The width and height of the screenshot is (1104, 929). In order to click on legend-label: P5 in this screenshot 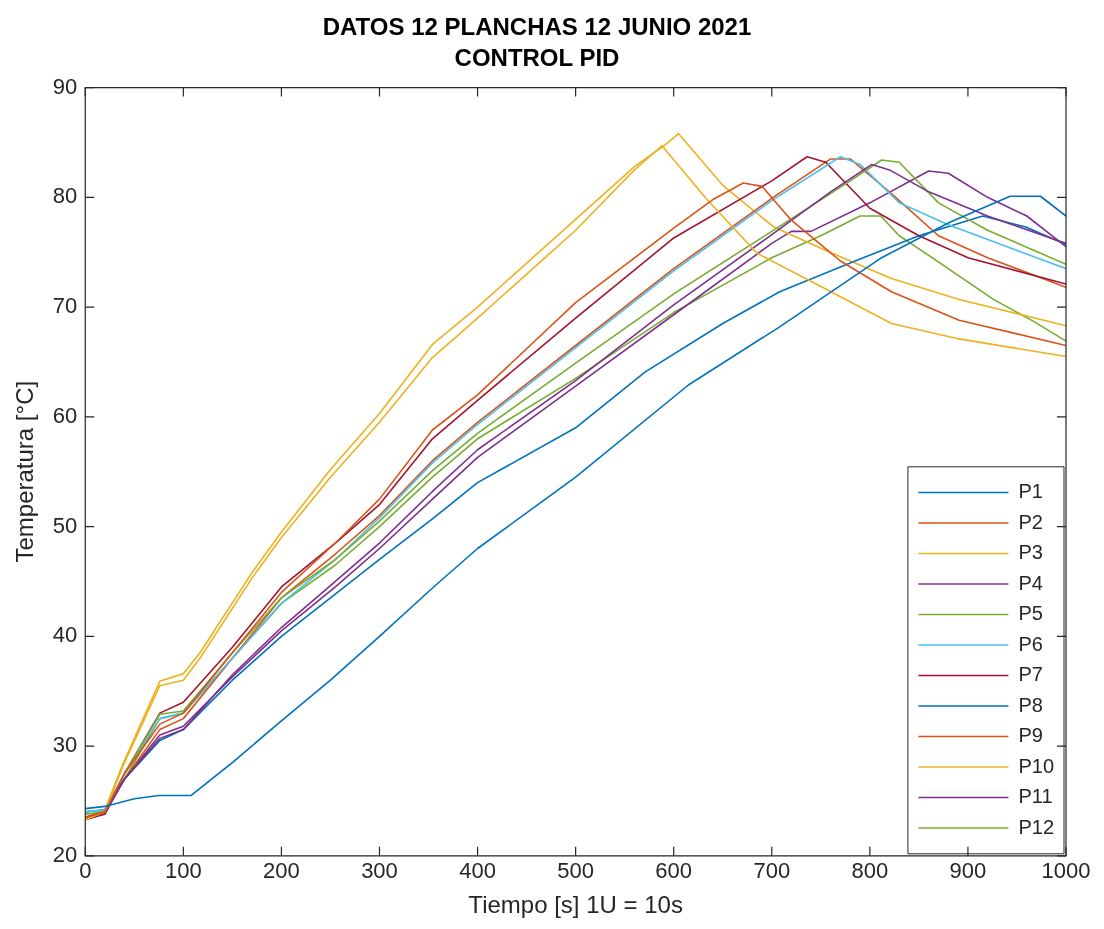, I will do `click(1030, 613)`.